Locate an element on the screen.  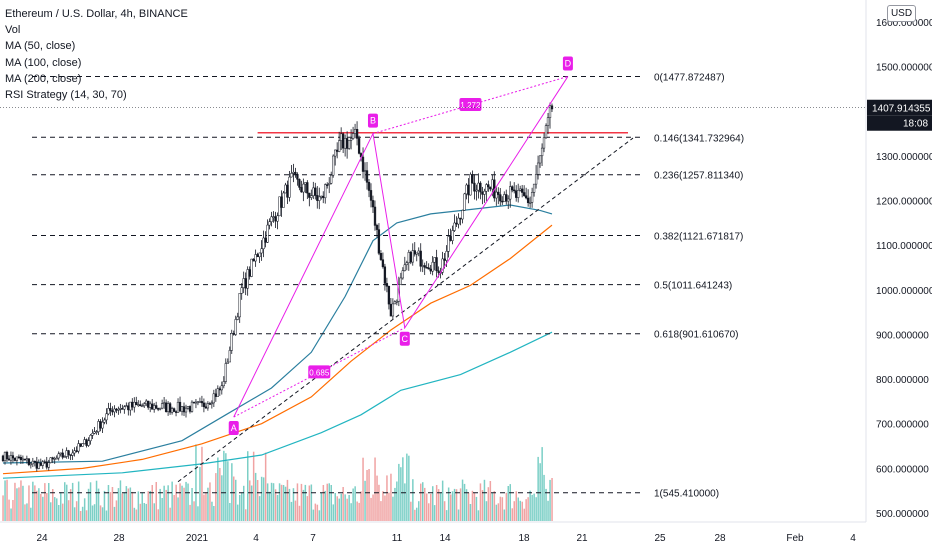
last-price-marker: 1407.914355 18:08 is located at coordinates (466, 115).